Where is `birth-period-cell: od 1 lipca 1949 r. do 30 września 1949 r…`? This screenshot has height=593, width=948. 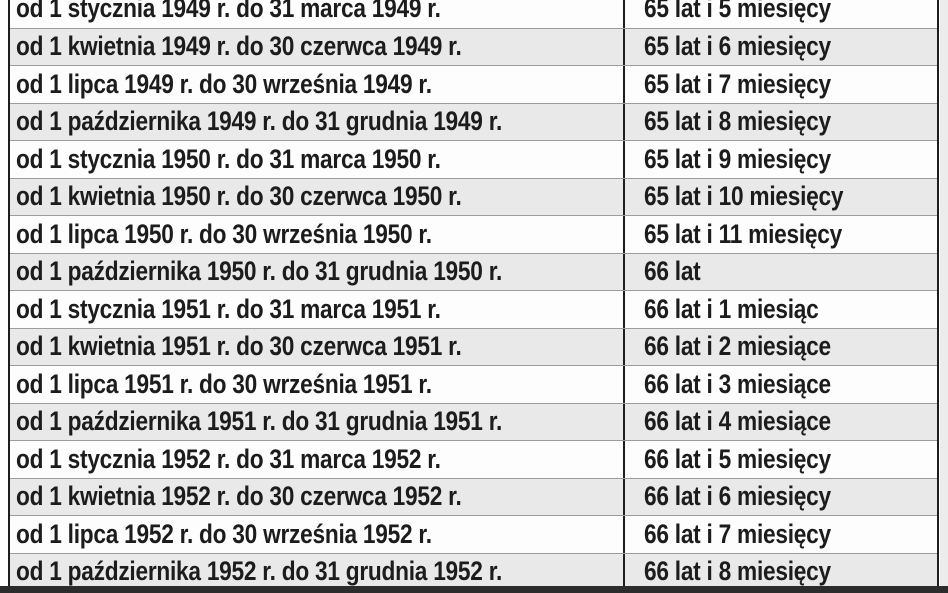 birth-period-cell: od 1 lipca 1949 r. do 30 września 1949 r… is located at coordinates (316, 84).